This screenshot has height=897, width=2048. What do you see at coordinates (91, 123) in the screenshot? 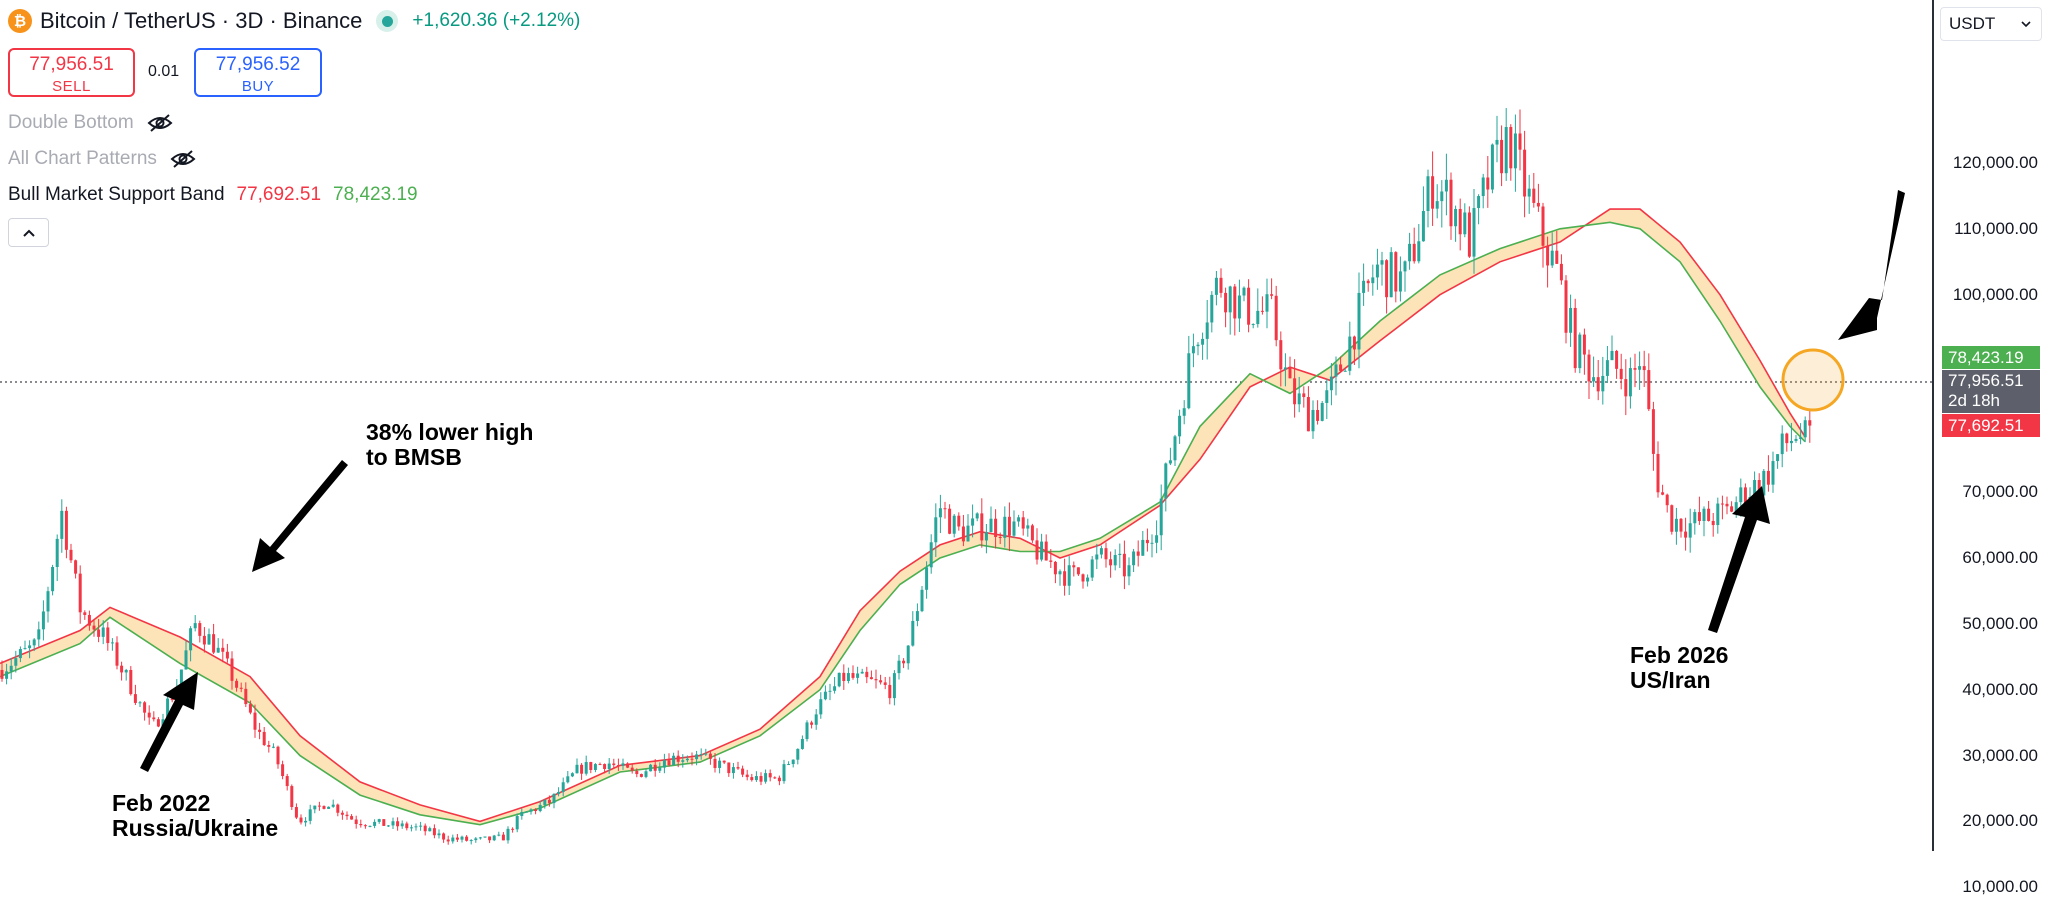
I see `indicator-double-bottom: Double Bottom` at bounding box center [91, 123].